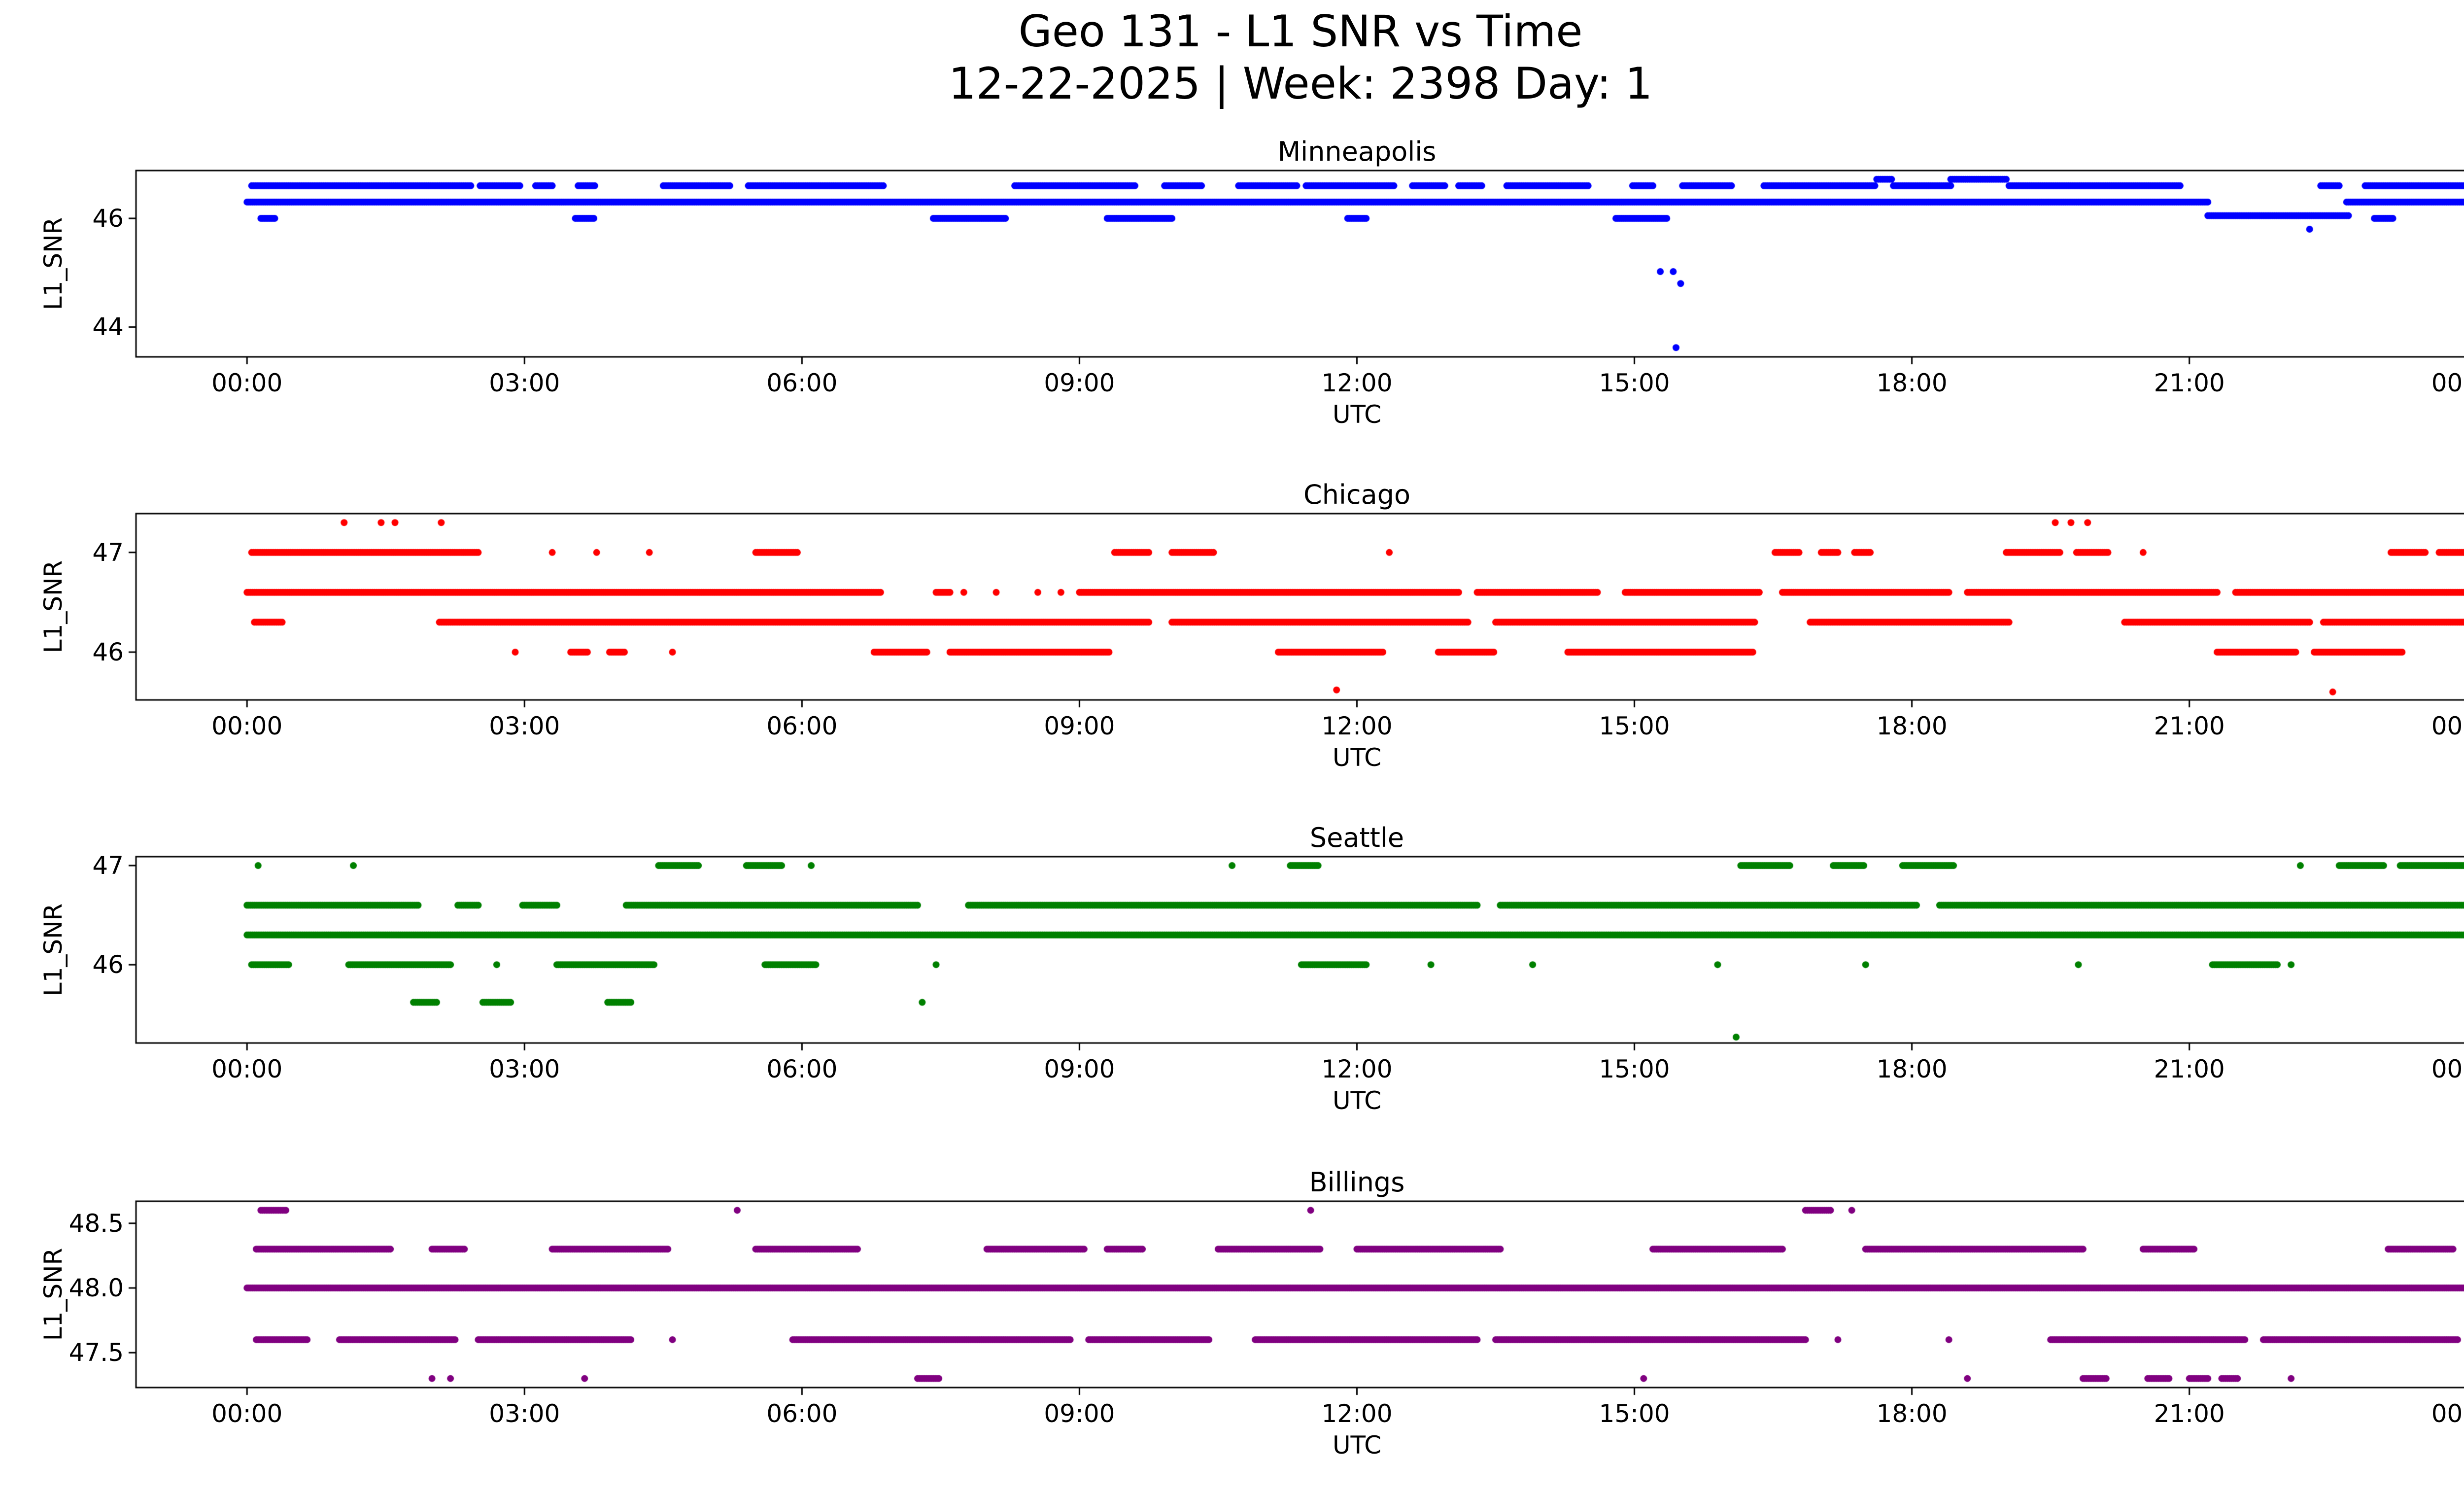 This screenshot has width=2464, height=1495. Describe the element at coordinates (1357, 151) in the screenshot. I see `subplot-title: Minneapolis` at that location.